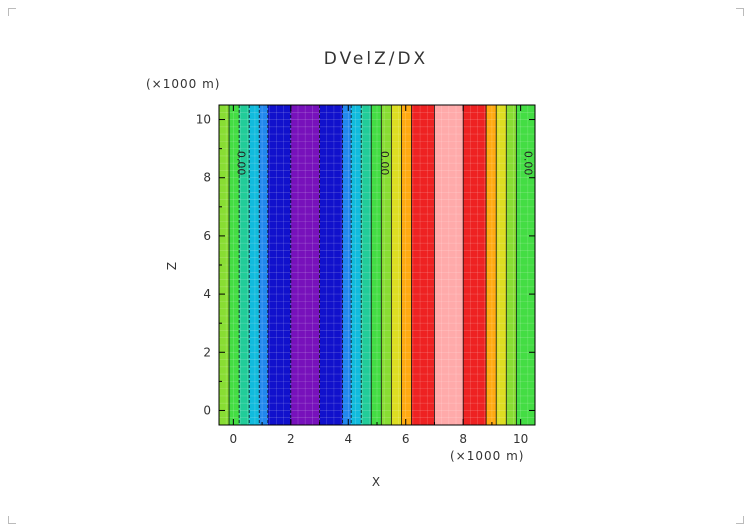 This screenshot has width=752, height=532. What do you see at coordinates (463, 439) in the screenshot?
I see `x-tick-label: 8` at bounding box center [463, 439].